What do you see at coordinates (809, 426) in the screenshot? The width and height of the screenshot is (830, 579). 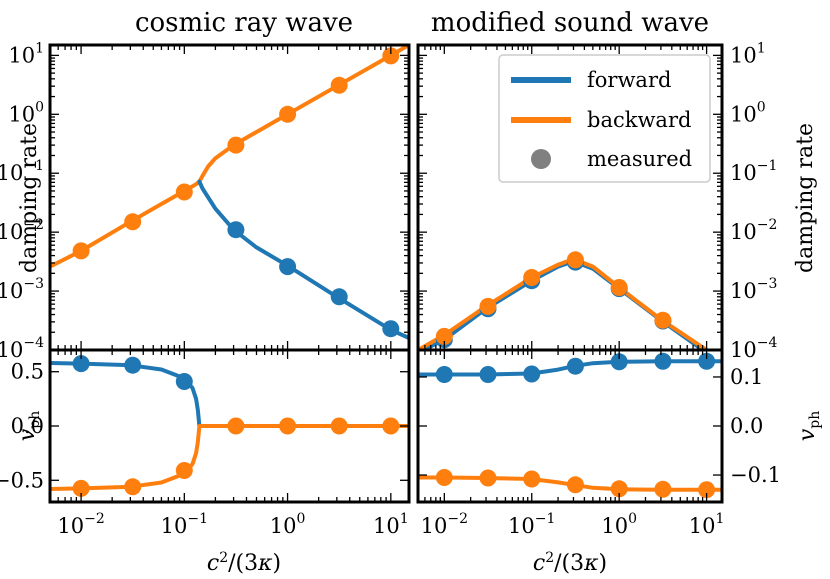 I see `y-axis-title-bottom-right: vph` at bounding box center [809, 426].